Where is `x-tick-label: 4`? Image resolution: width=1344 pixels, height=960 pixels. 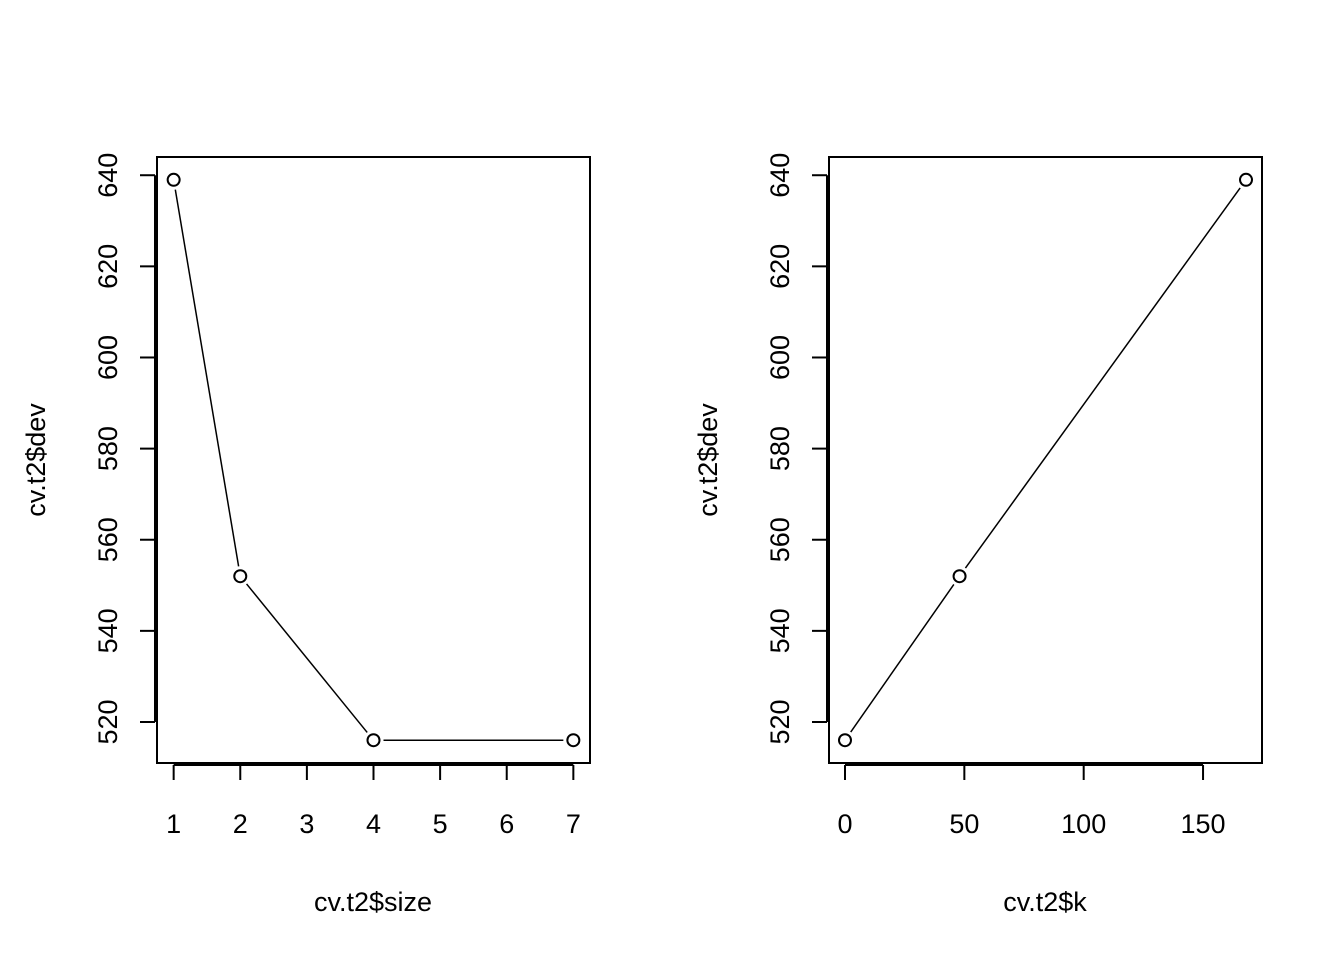 x-tick-label: 4 is located at coordinates (373, 824).